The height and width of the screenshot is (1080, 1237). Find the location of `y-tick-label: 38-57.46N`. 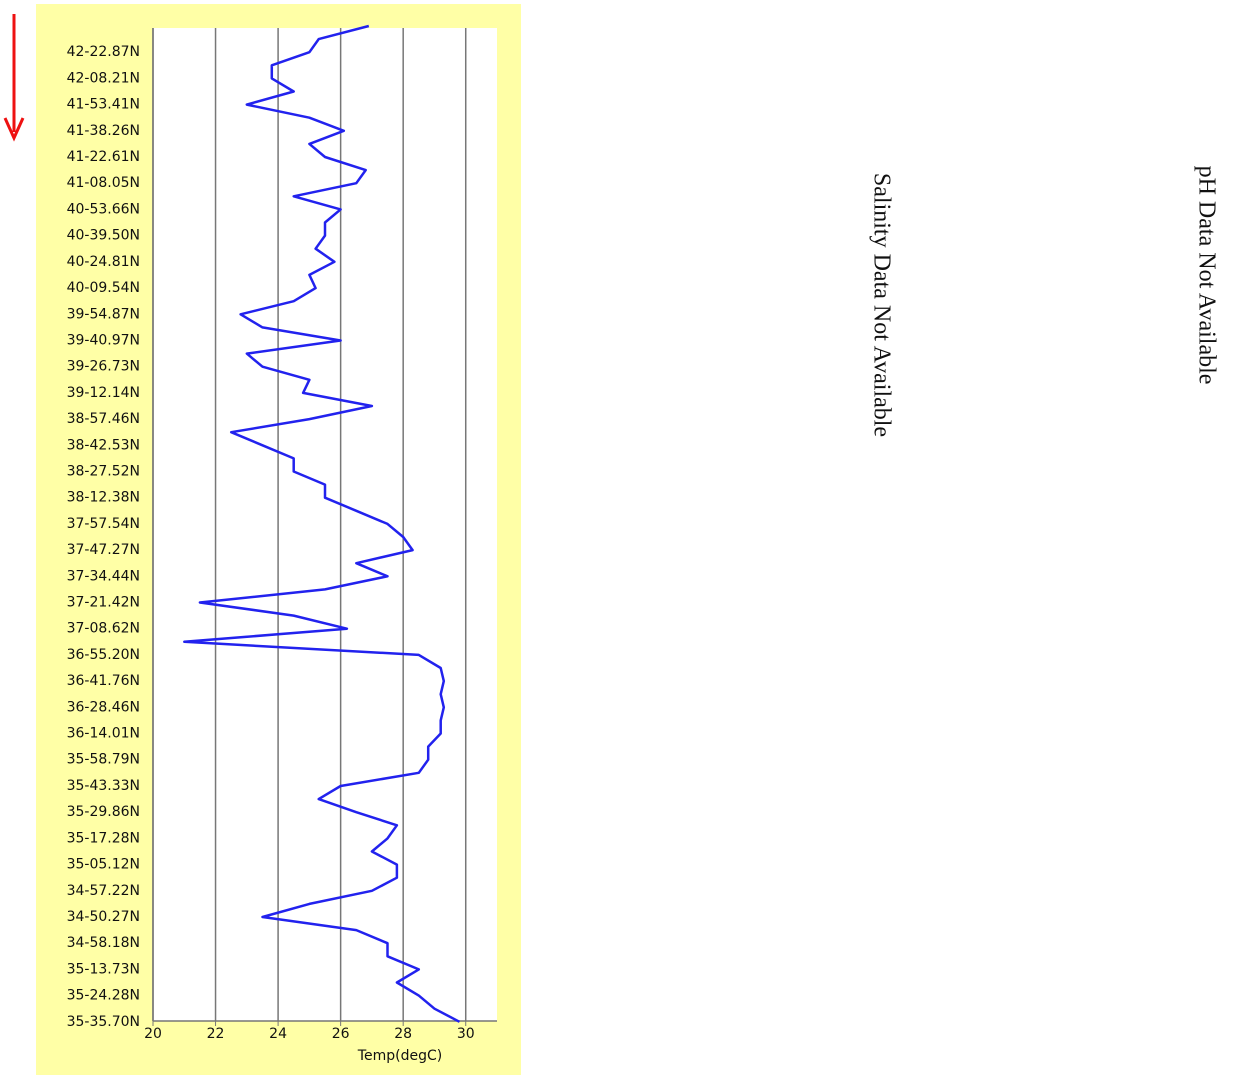

y-tick-label: 38-57.46N is located at coordinates (103, 419).